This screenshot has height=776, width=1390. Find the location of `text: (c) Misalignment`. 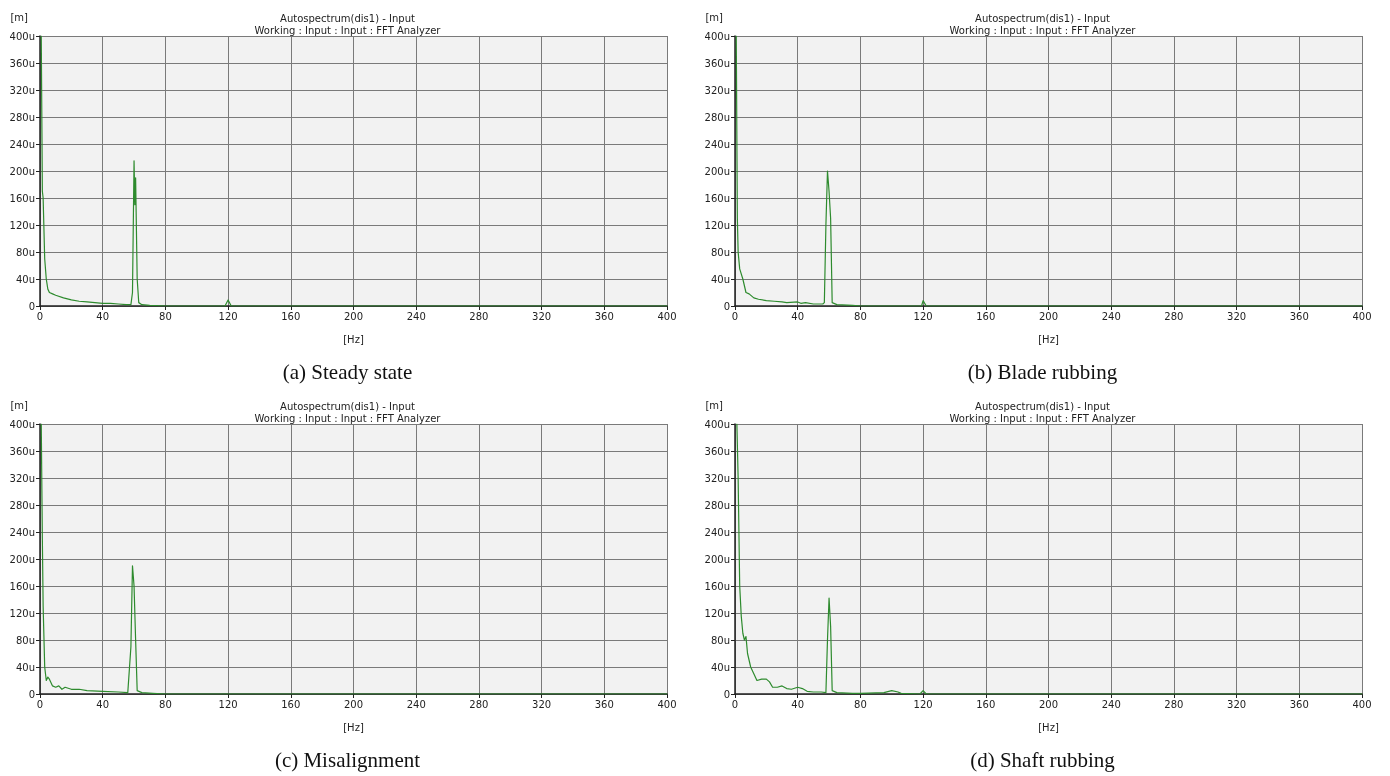

text: (c) Misalignment is located at coordinates (347, 759).